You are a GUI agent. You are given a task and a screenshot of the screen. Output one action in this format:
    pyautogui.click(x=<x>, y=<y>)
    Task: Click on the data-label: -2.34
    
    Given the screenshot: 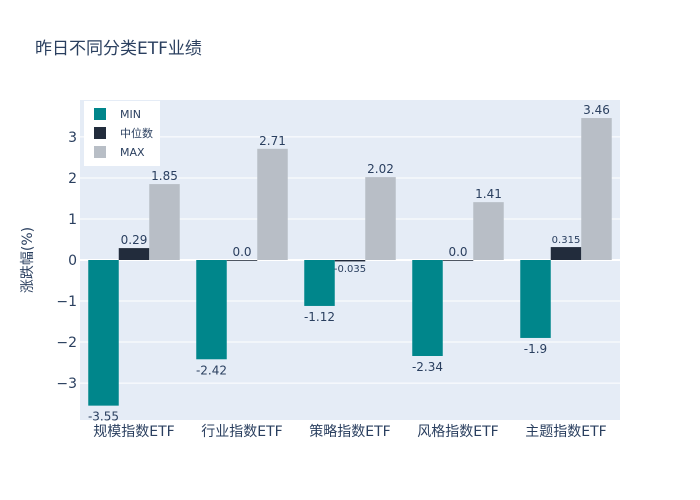 What is the action you would take?
    pyautogui.click(x=427, y=367)
    